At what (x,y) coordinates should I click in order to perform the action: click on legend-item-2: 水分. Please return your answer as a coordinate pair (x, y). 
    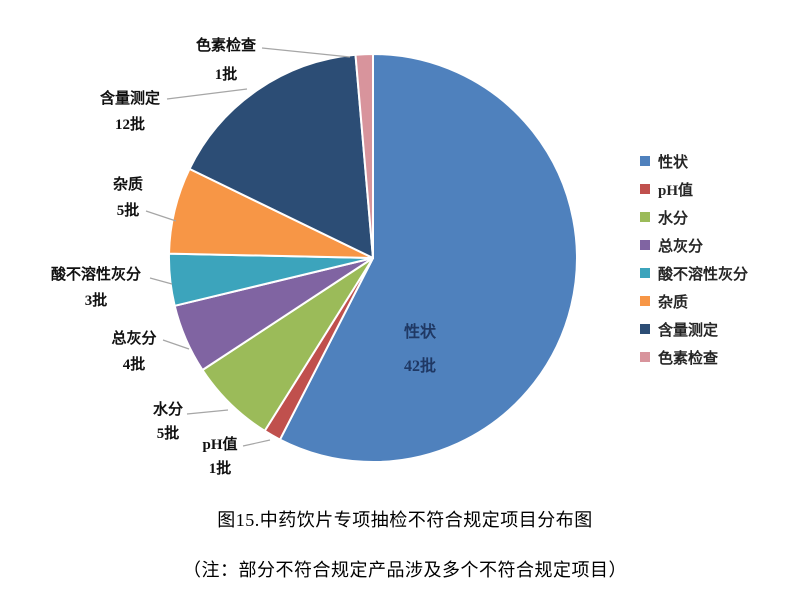
    Looking at the image, I should click on (694, 217).